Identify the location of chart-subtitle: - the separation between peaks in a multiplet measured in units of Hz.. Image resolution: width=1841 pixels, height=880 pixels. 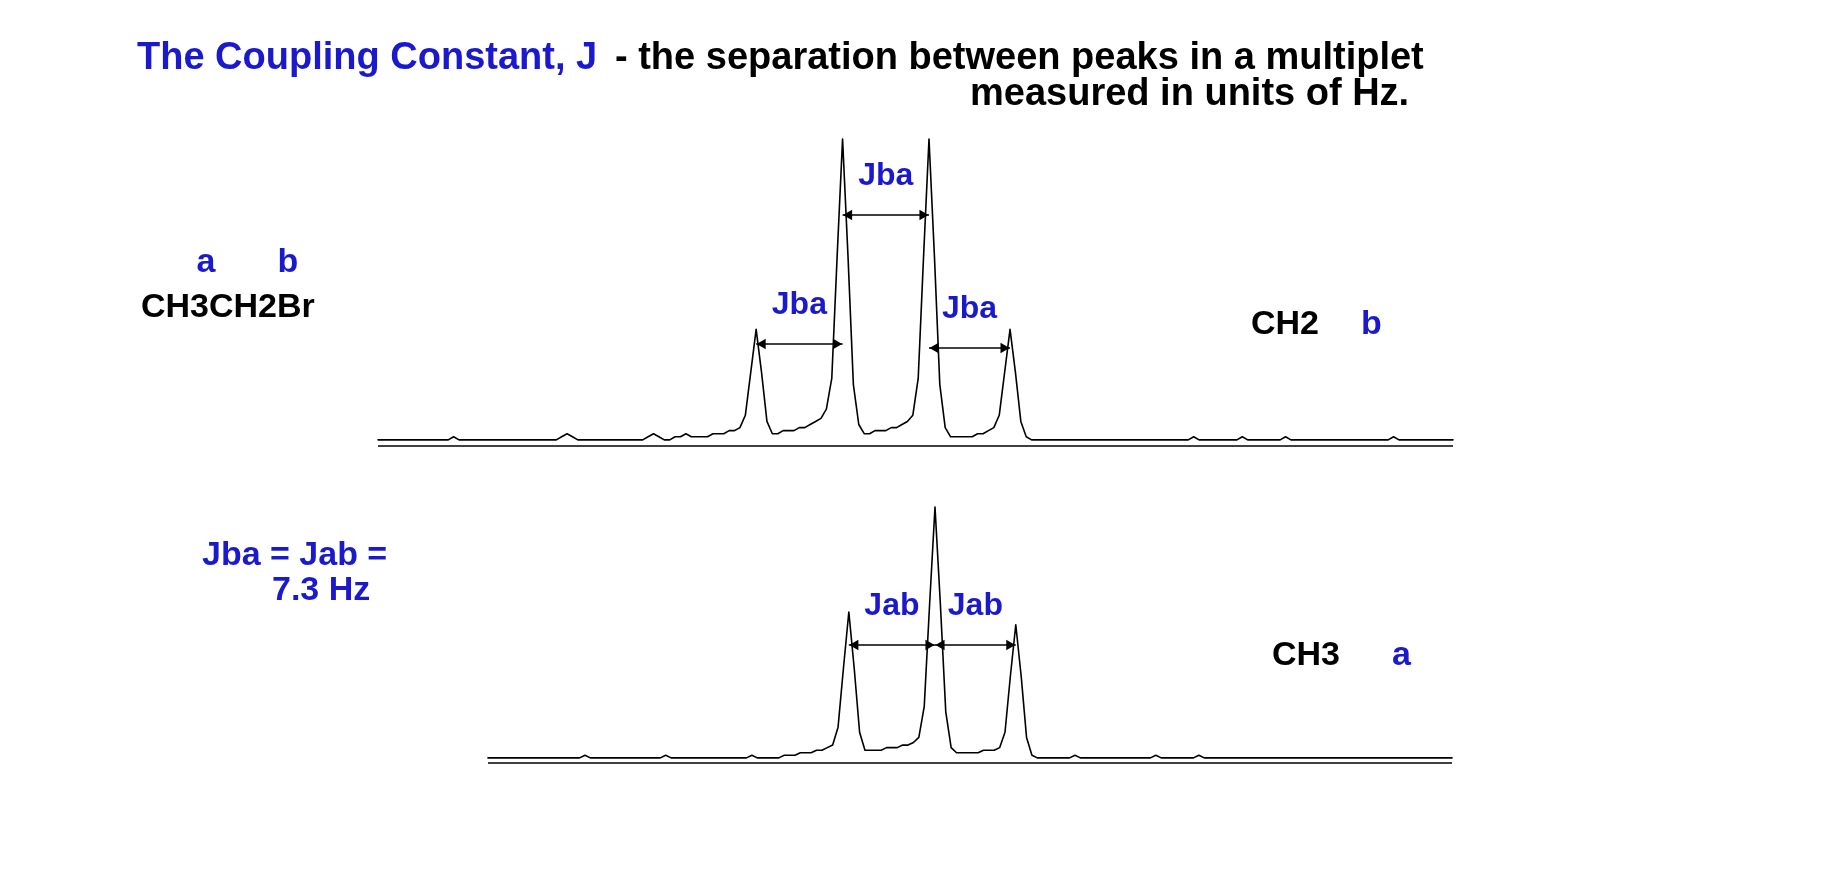
(1020, 74).